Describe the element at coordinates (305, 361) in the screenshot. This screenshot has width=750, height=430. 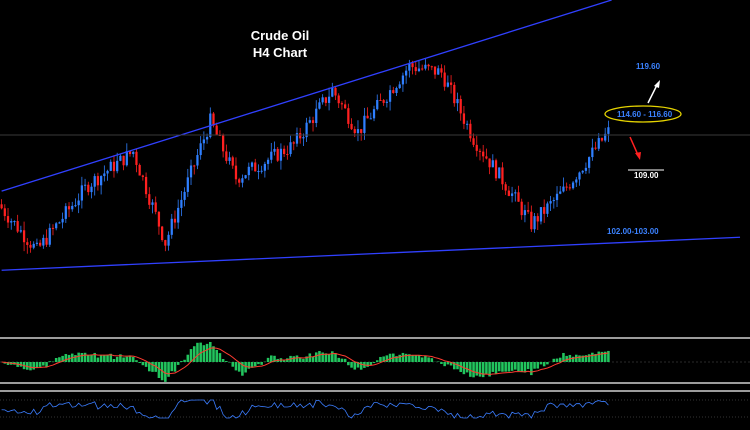
I see `signal-line` at that location.